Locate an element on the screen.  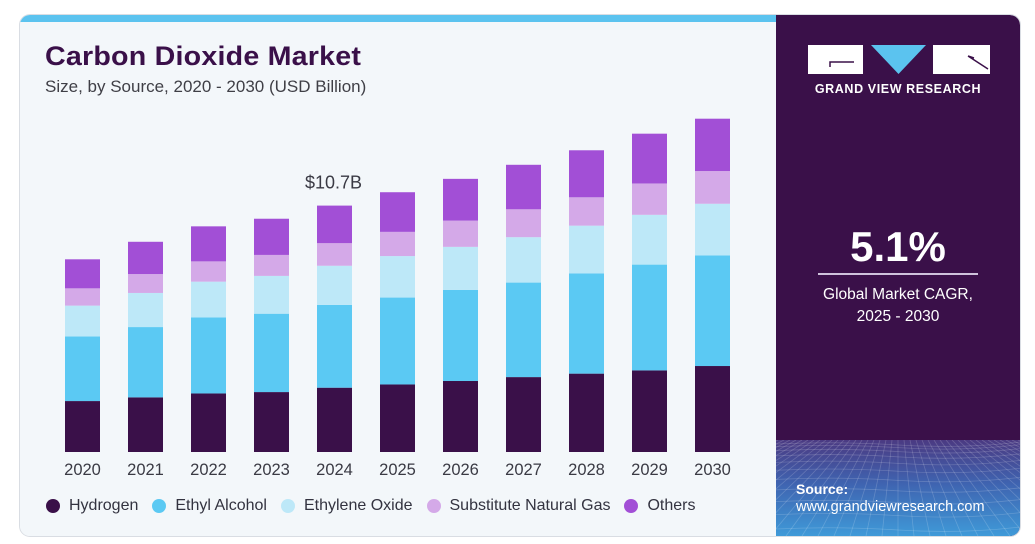
bar-segment-others-2029 is located at coordinates (649, 158).